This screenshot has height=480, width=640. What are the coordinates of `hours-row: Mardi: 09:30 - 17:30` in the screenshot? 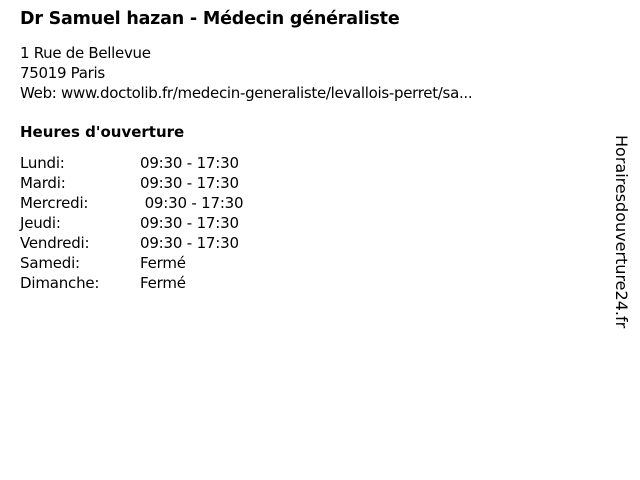 It's located at (131, 183).